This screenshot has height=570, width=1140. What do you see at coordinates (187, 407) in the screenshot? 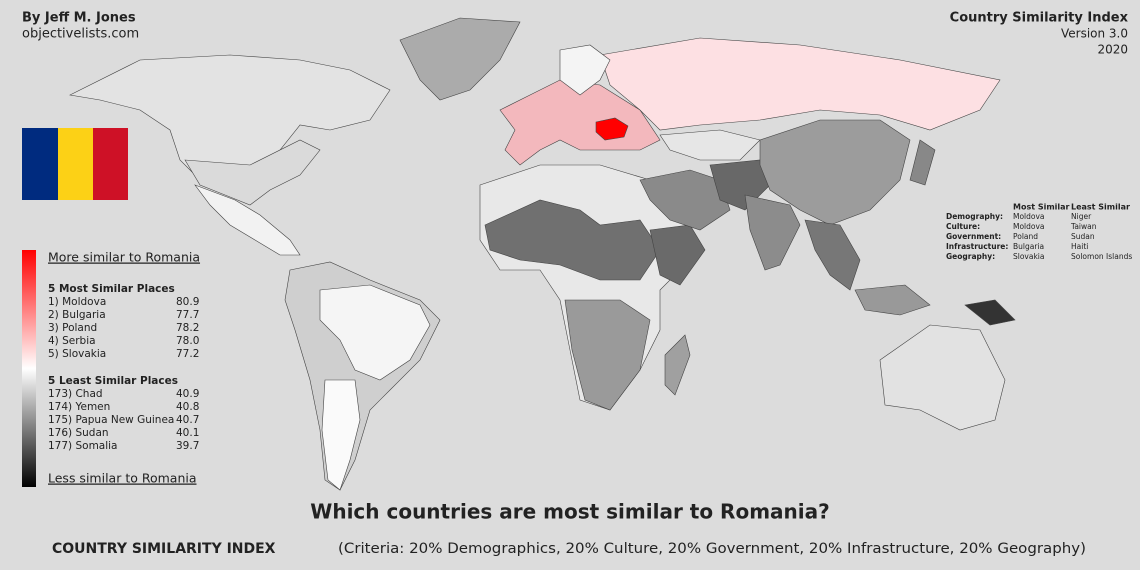
I see `place-score: 40.8` at bounding box center [187, 407].